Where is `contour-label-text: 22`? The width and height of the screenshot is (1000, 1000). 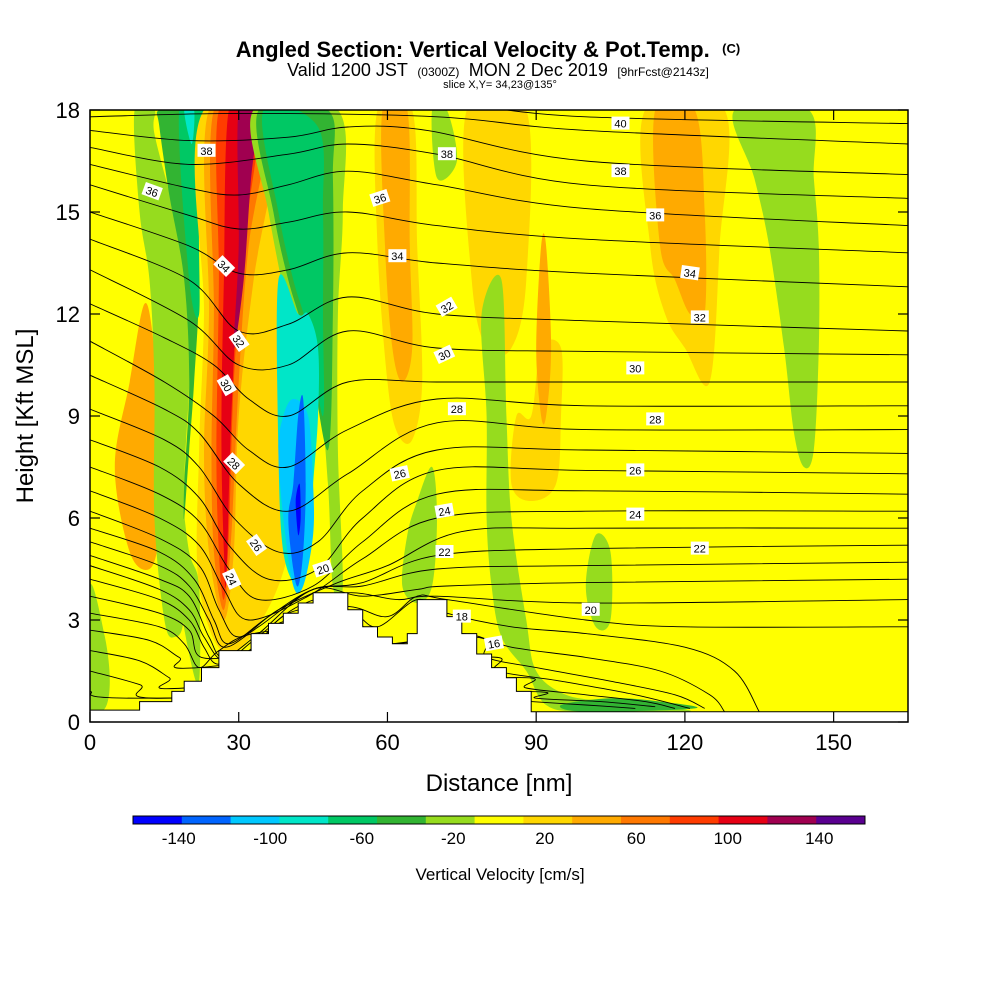
contour-label-text: 22 is located at coordinates (700, 550).